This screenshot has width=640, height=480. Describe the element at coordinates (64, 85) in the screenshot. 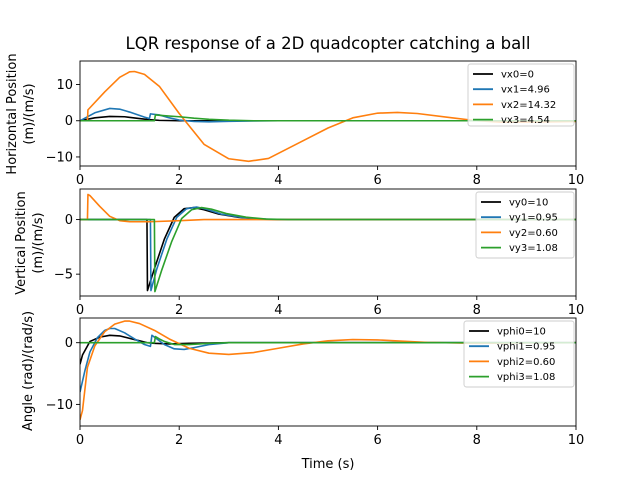

I see `y-tick-label: 10` at that location.